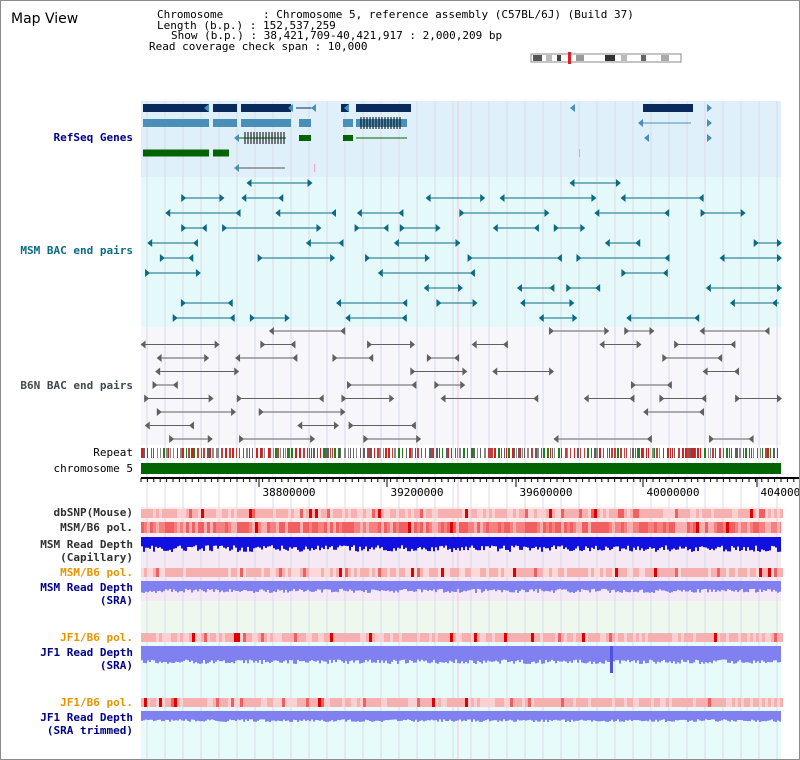 Image resolution: width=800 pixels, height=760 pixels. I want to click on track-label-repeat: Repeat, so click(113, 452).